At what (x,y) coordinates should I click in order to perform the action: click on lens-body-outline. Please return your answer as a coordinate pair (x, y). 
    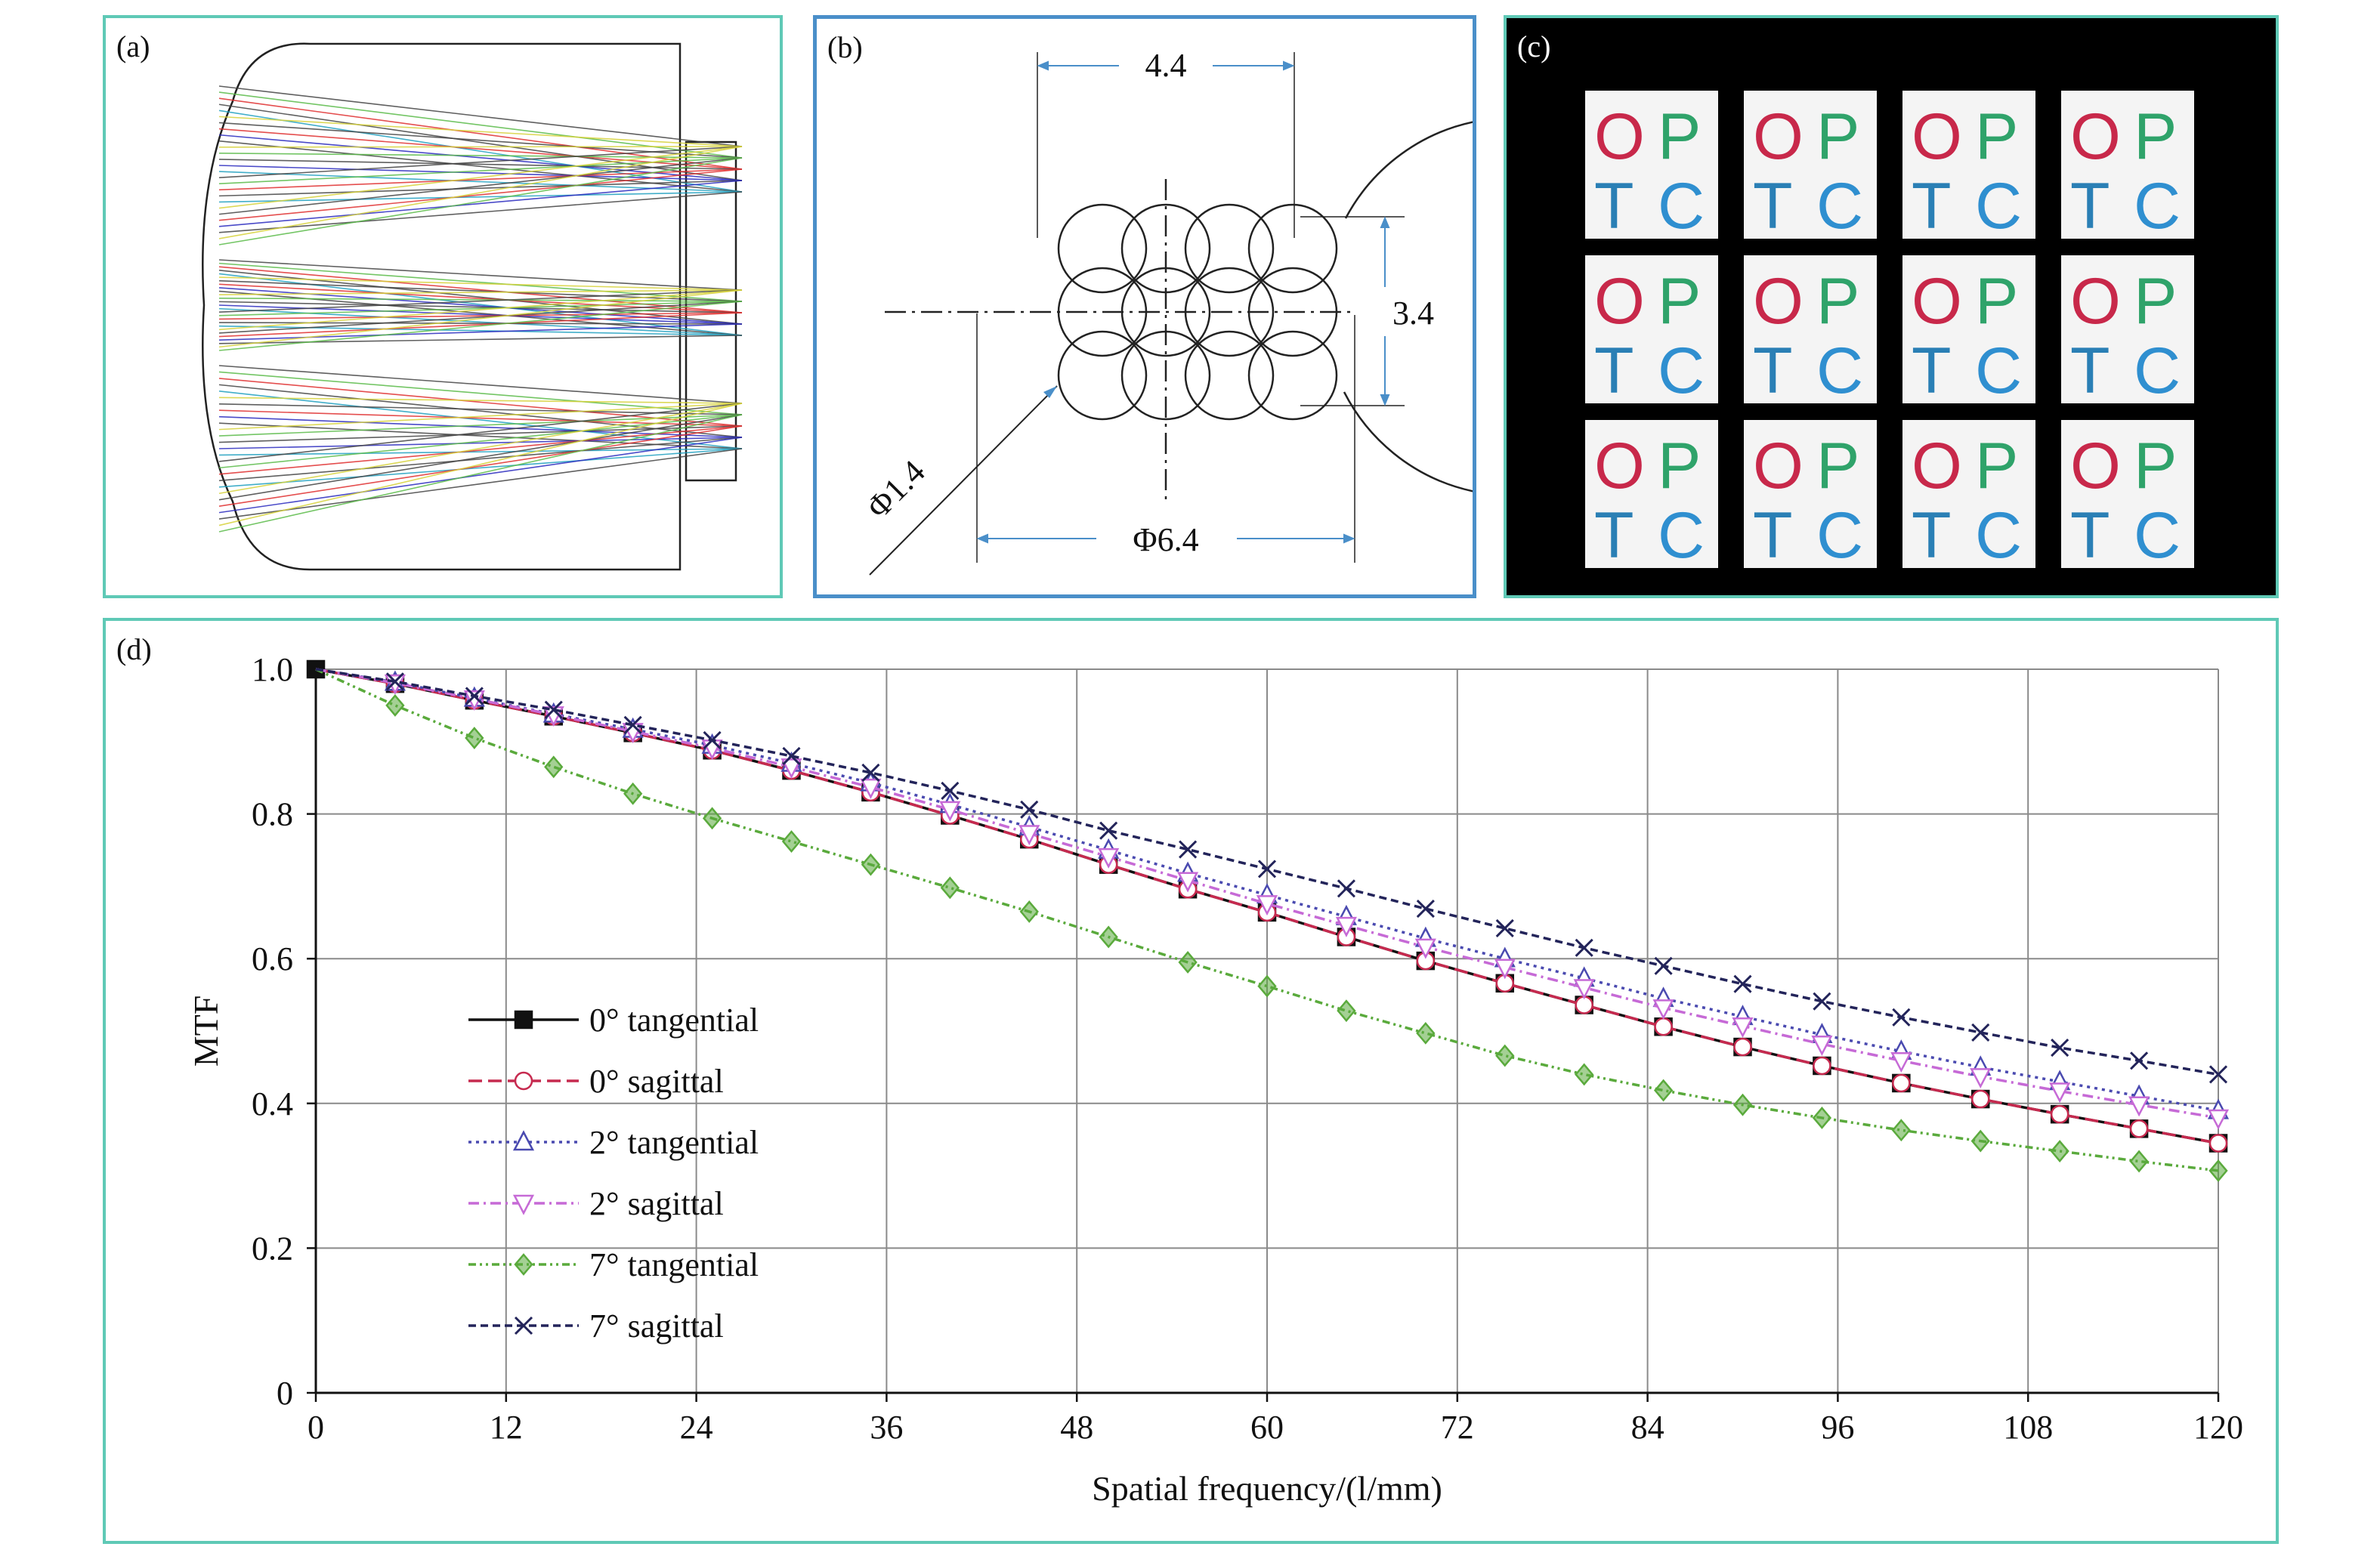
    Looking at the image, I should click on (442, 307).